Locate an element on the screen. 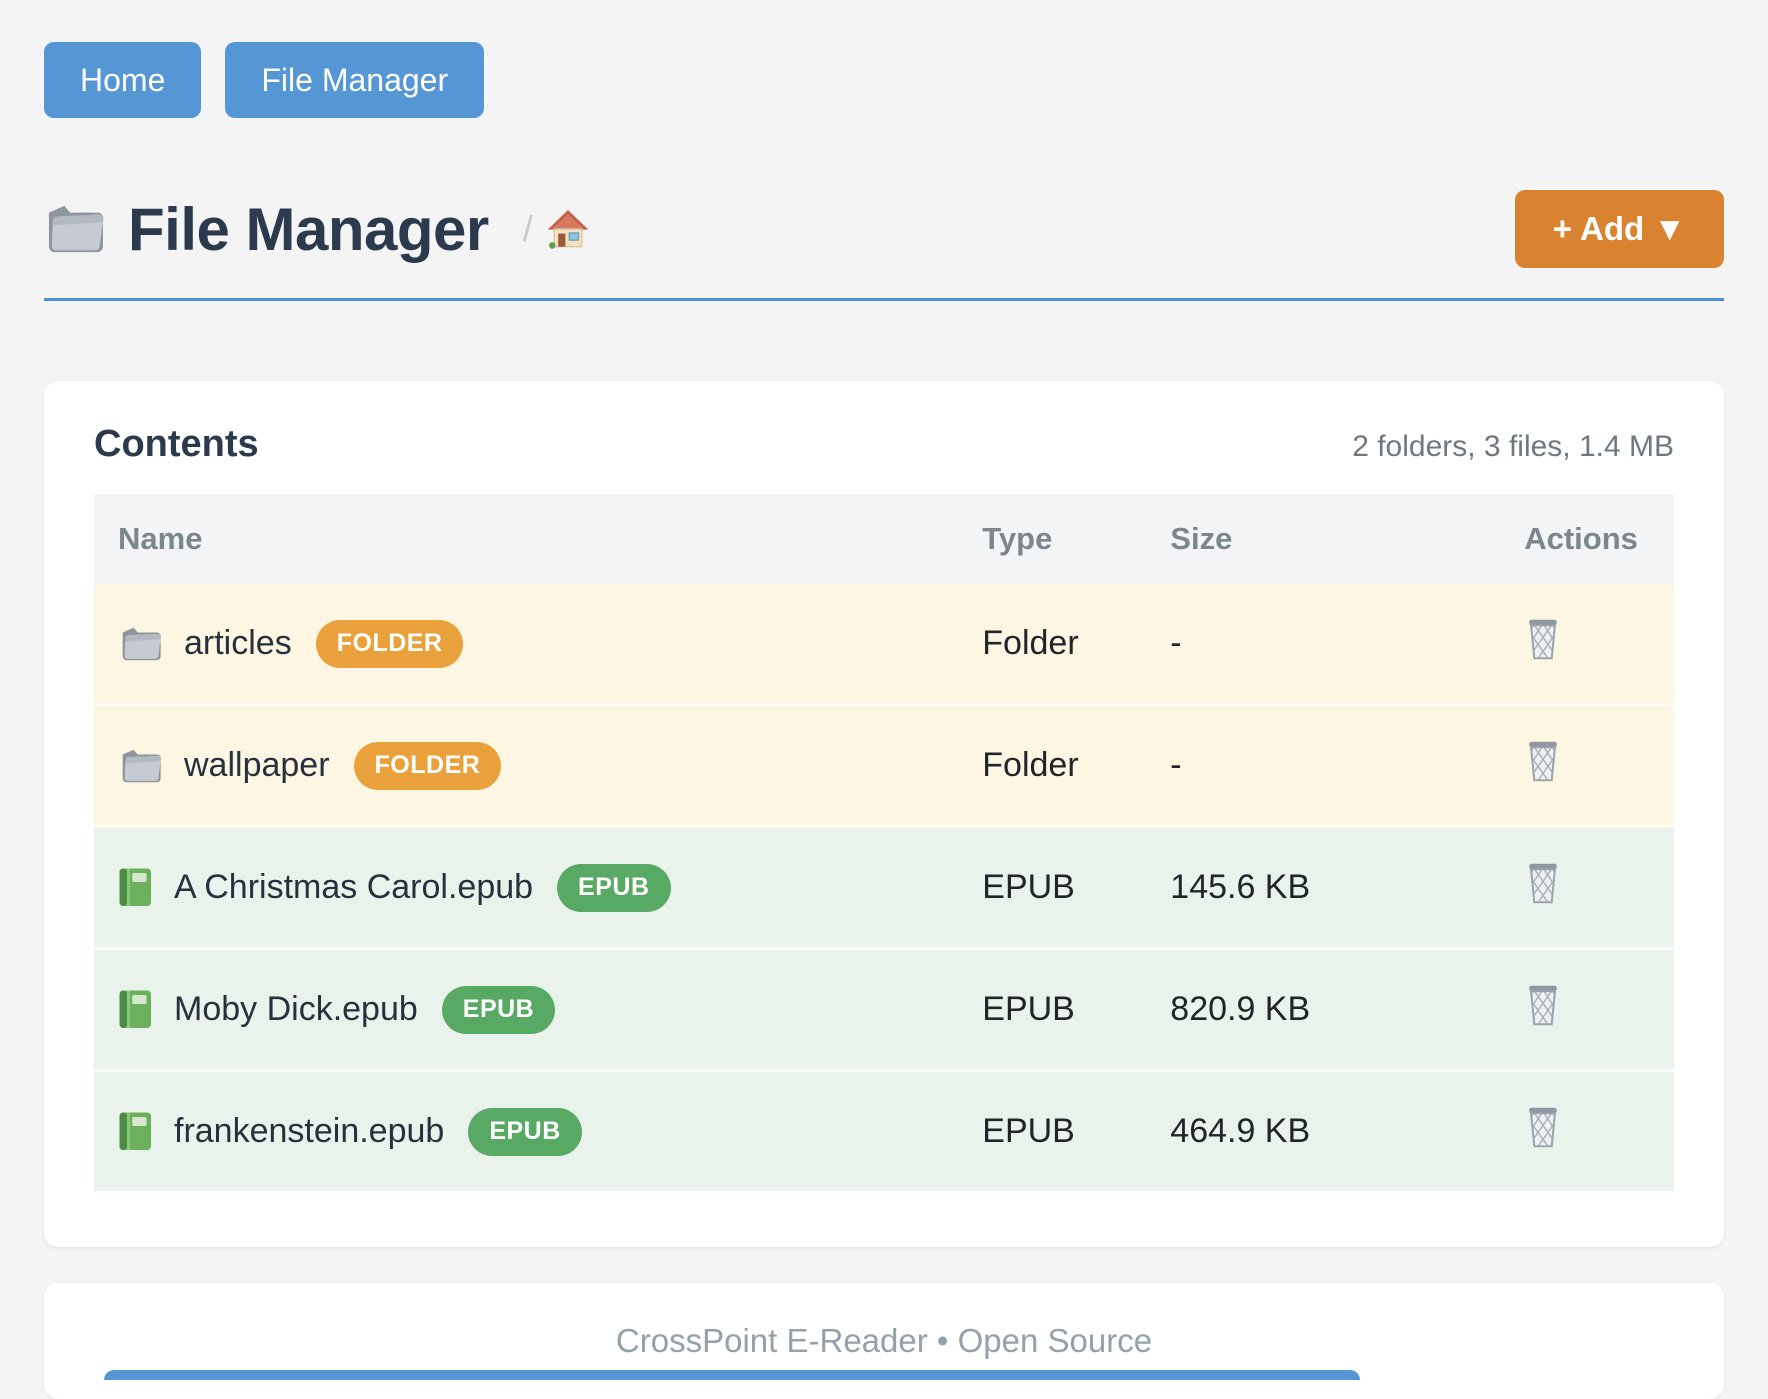 This screenshot has width=1768, height=1399. title-divider is located at coordinates (884, 299).